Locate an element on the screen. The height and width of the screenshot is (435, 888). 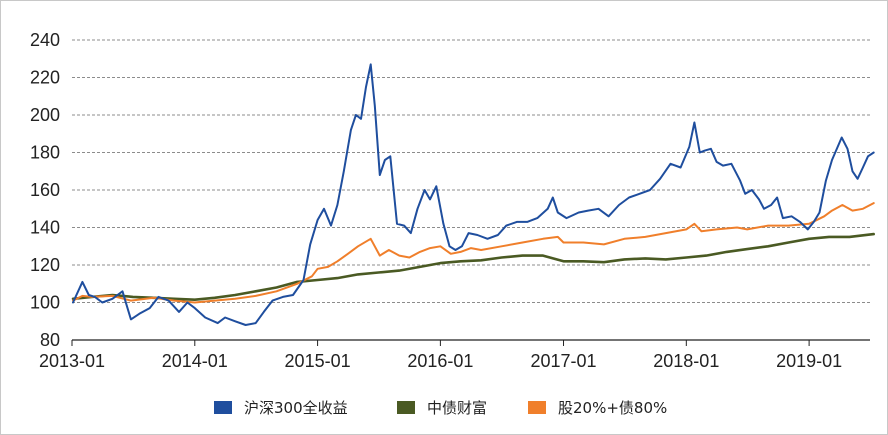
x-tick-label: 2015-01 is located at coordinates (318, 361).